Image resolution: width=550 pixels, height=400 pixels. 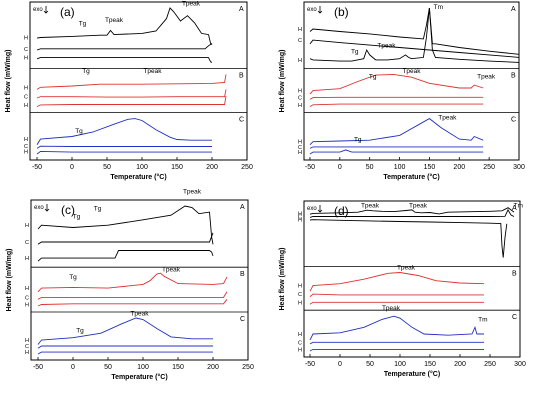 What do you see at coordinates (340, 167) in the screenshot?
I see `x-tick-label: 0` at bounding box center [340, 167].